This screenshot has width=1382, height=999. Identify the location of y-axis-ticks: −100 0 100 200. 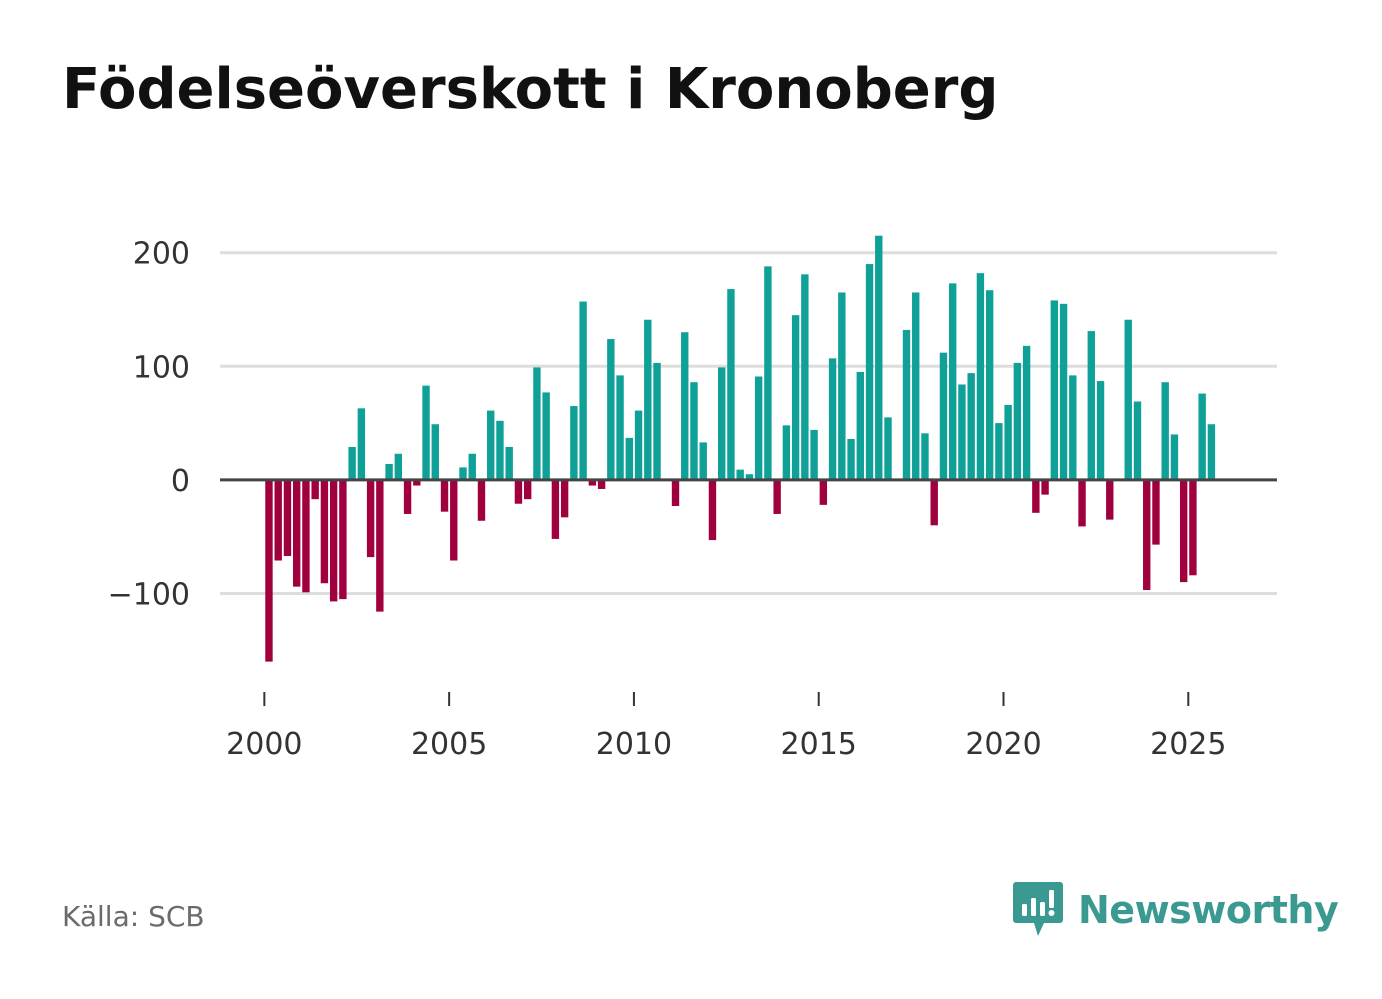
(149, 425).